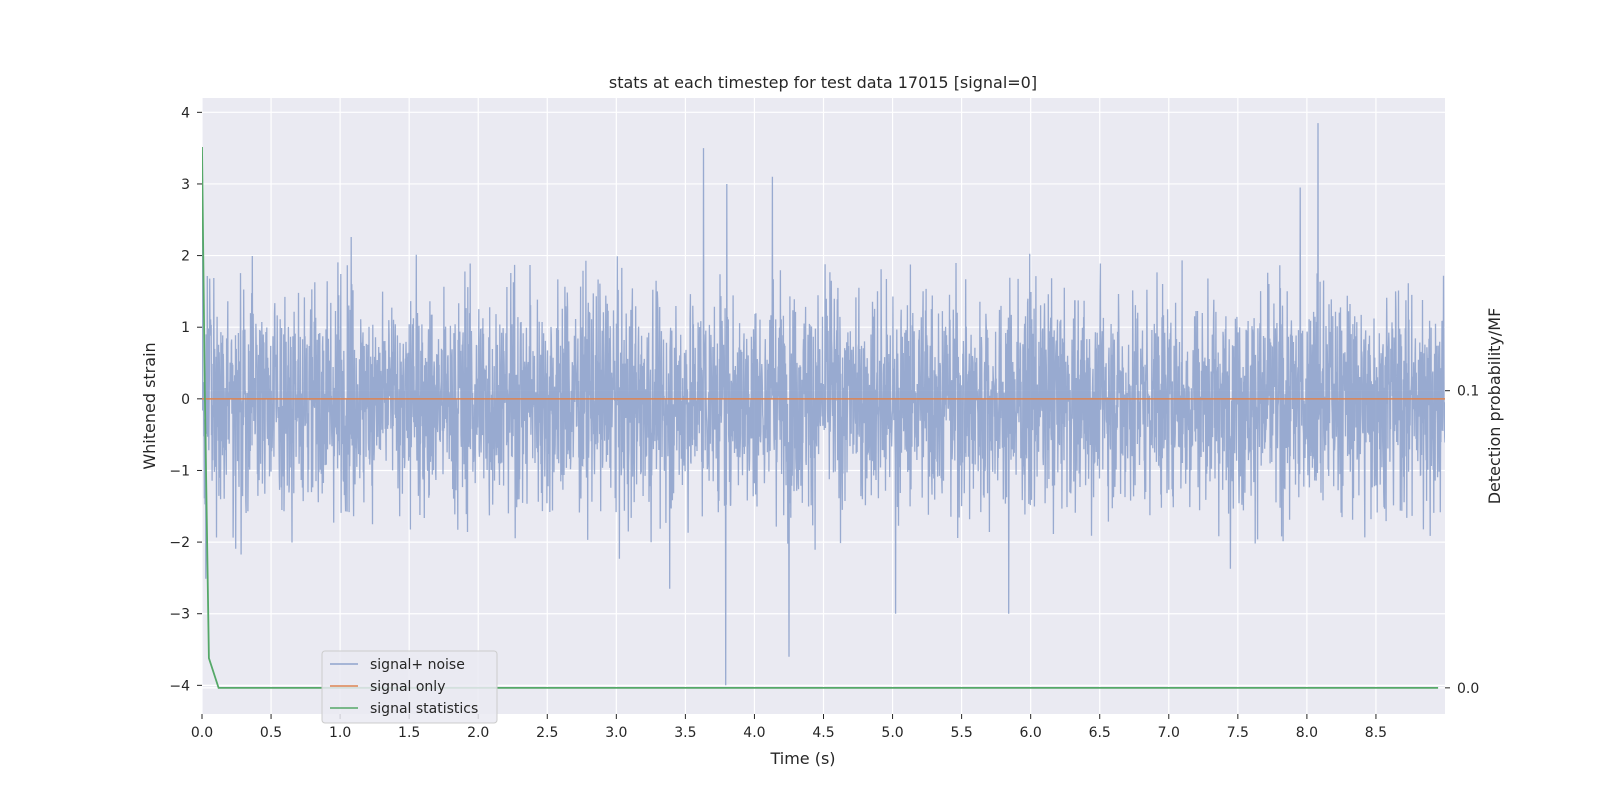 The height and width of the screenshot is (800, 1600). I want to click on legend-box, so click(409, 687).